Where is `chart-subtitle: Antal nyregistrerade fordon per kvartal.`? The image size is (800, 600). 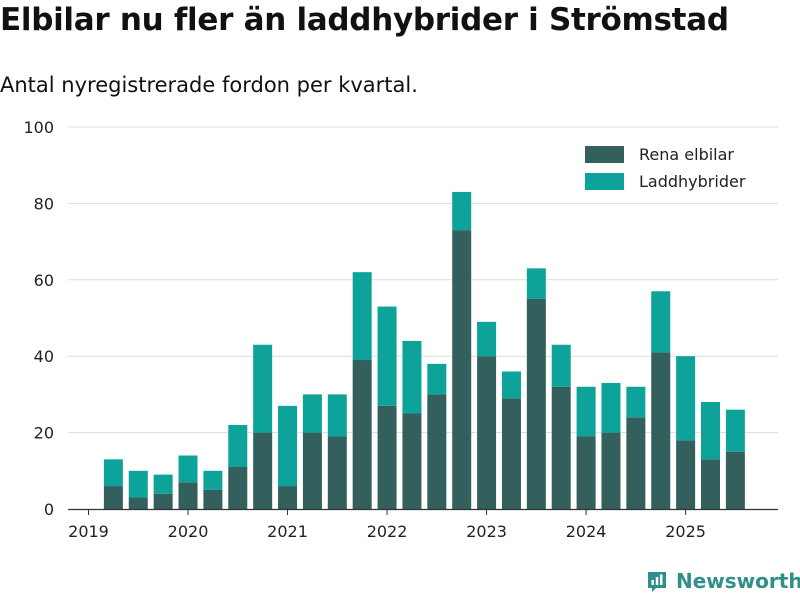
chart-subtitle: Antal nyregistrerade fordon per kvartal. is located at coordinates (209, 85).